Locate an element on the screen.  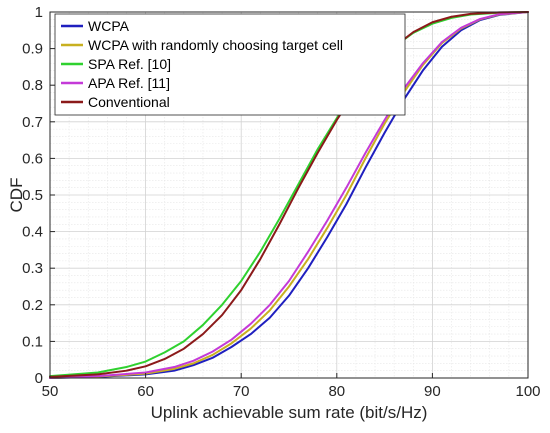
y-tick-label: 0.4 is located at coordinates (32, 232).